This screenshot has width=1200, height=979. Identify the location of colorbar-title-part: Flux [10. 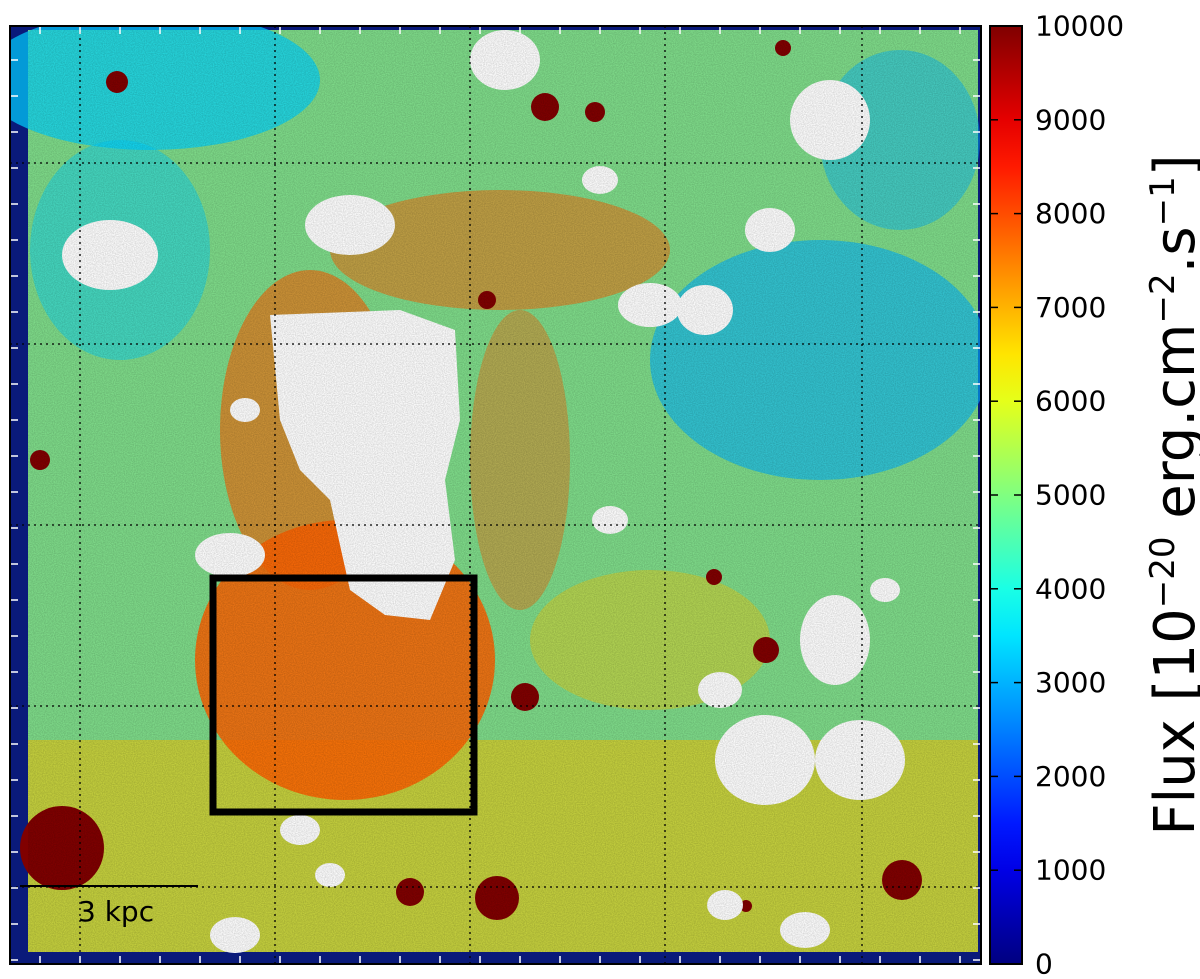
(1171, 721).